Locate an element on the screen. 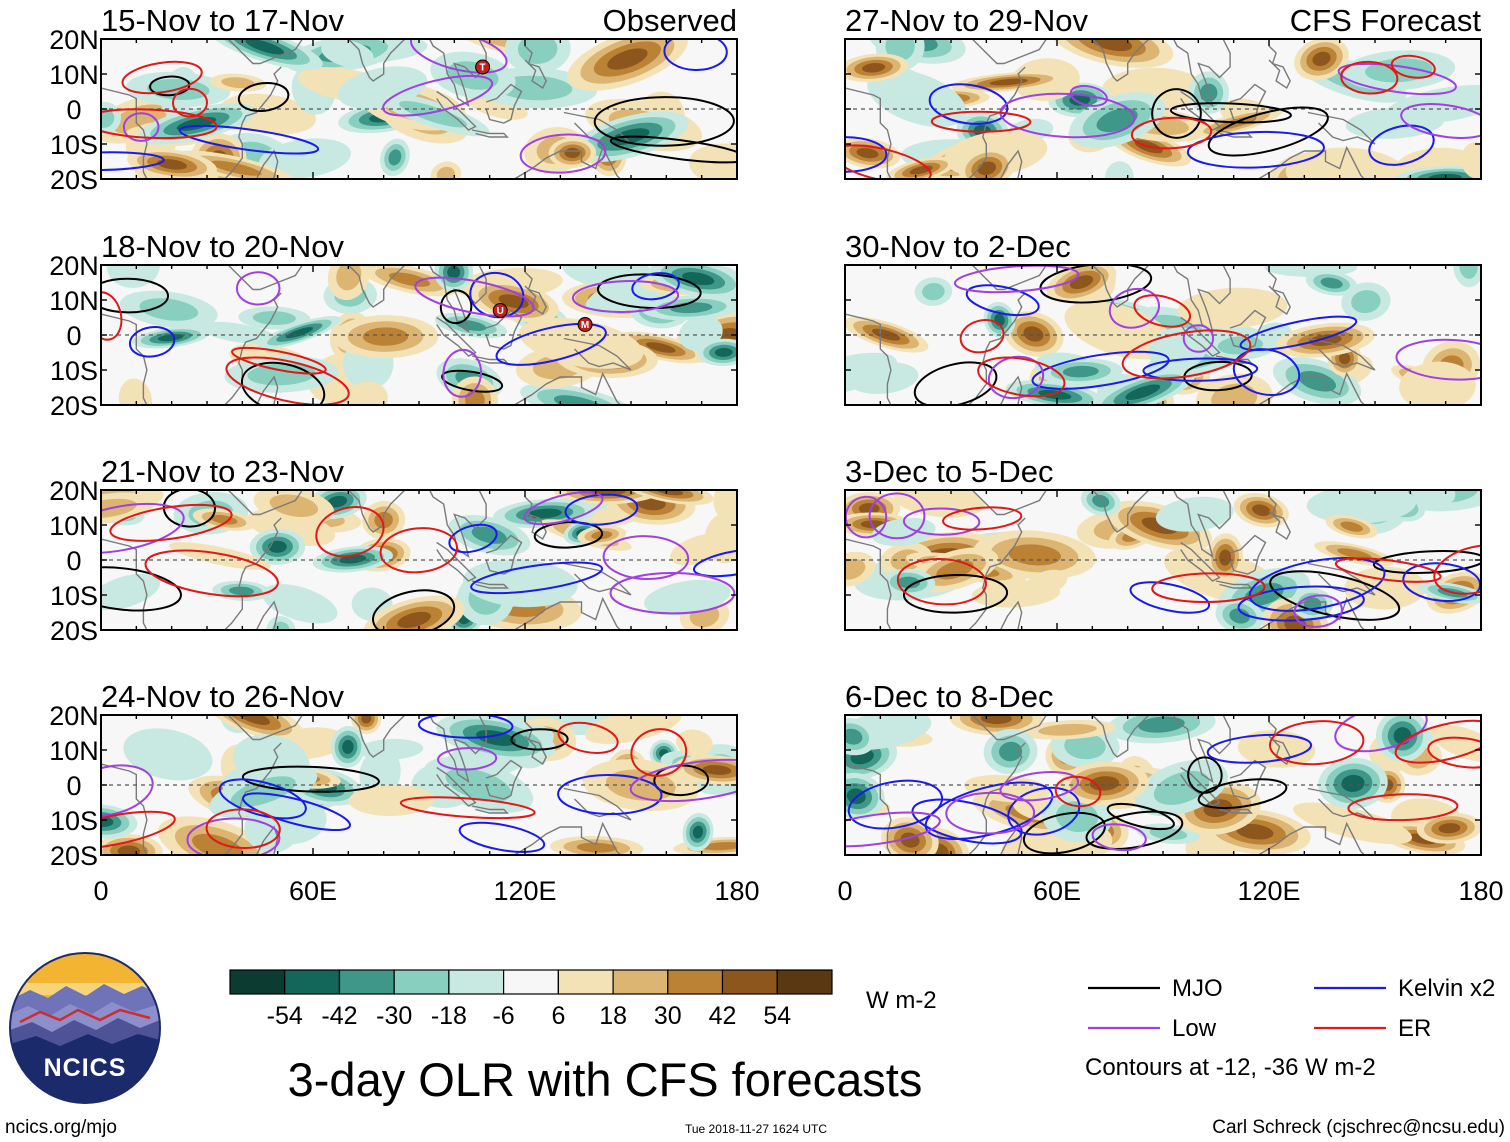 This screenshot has height=1142, width=1510. tc-marker-label: M is located at coordinates (585, 325).